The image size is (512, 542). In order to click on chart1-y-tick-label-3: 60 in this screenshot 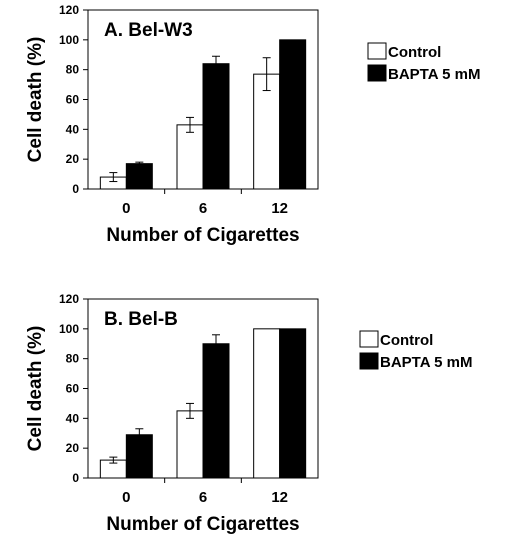, I will do `click(73, 100)`.